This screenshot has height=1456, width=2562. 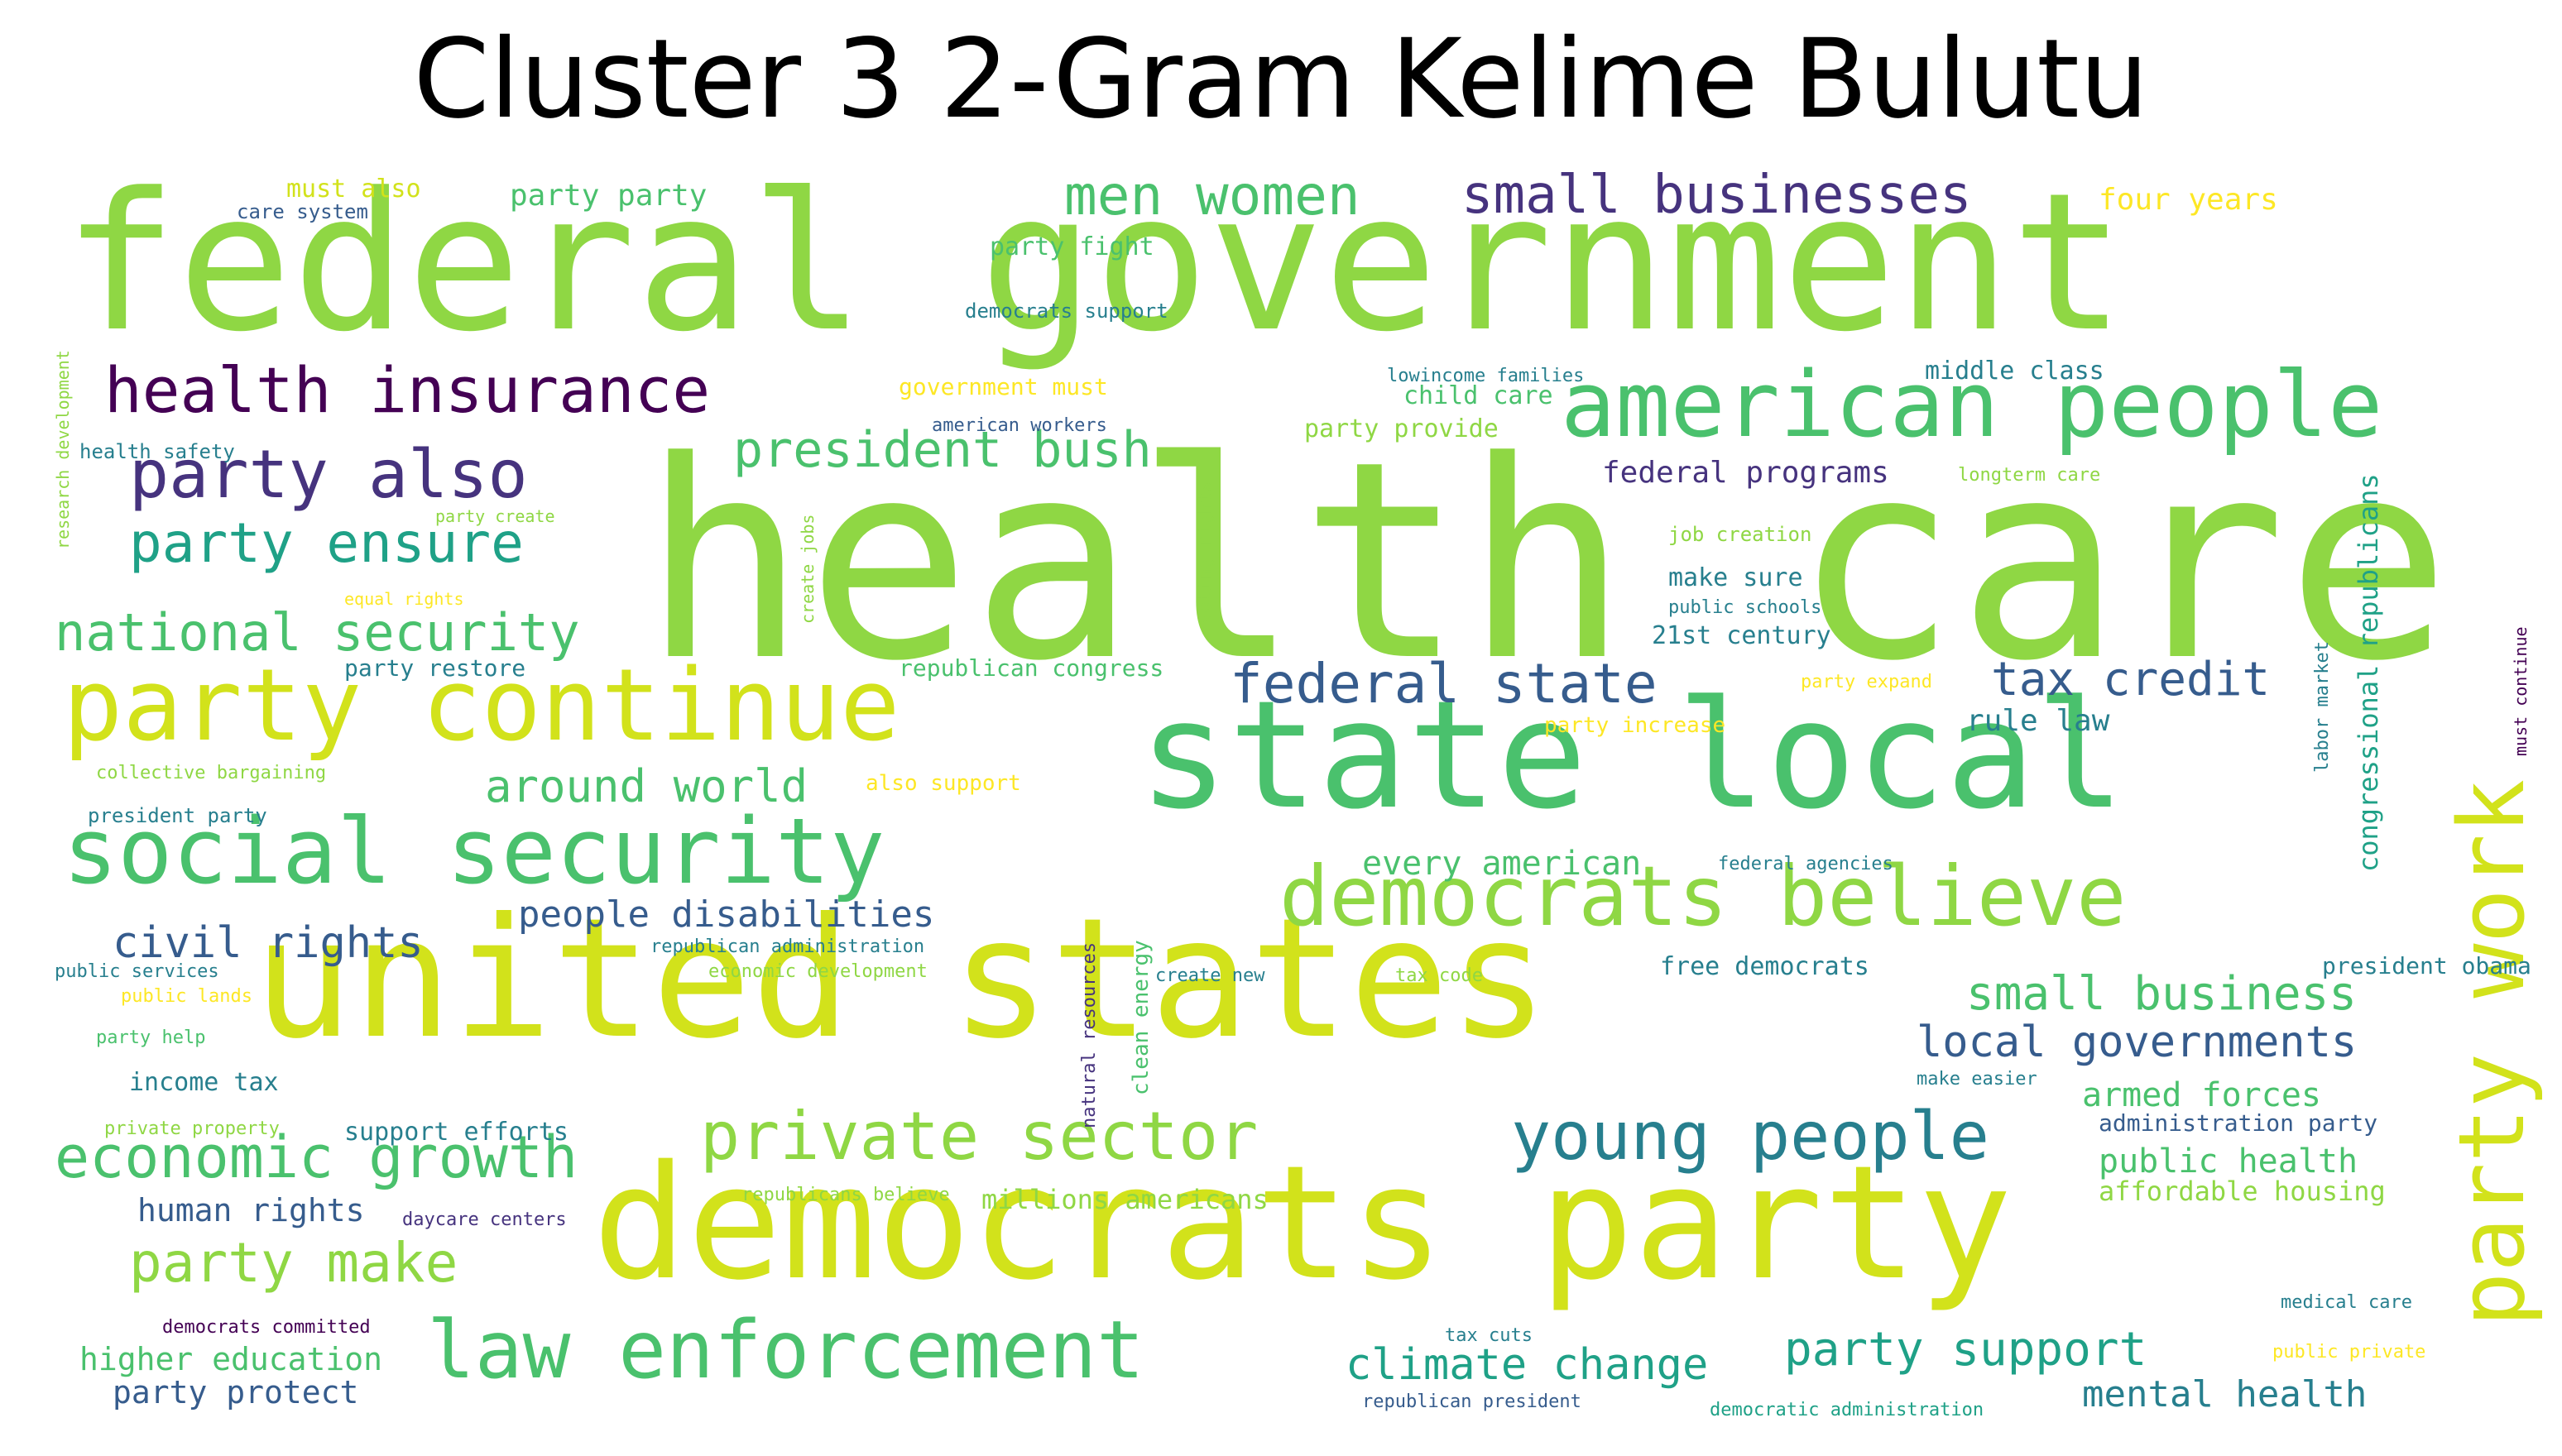 I want to click on word-equal-rights: equal rights, so click(x=404, y=599).